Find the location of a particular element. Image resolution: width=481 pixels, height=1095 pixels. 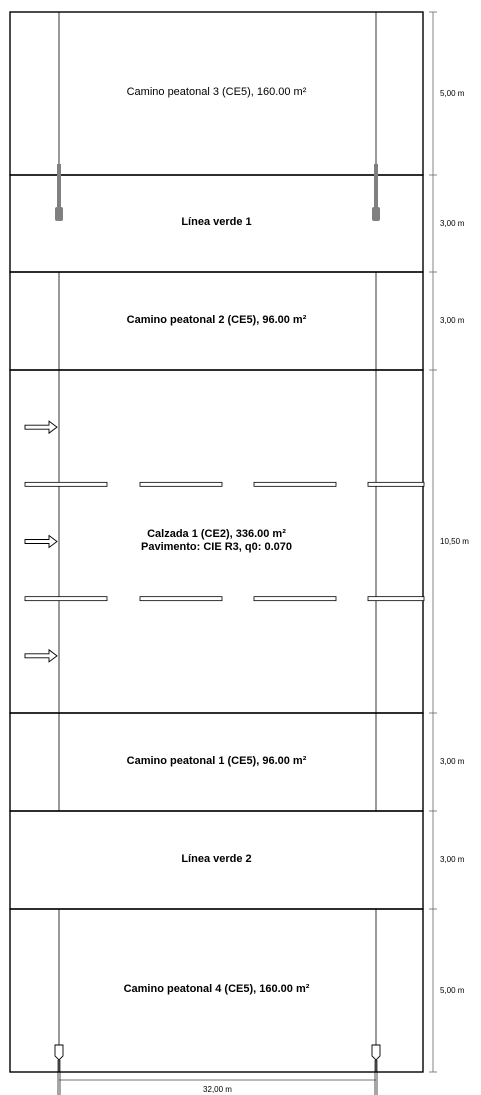

zone-4-height-label: 10,50 m is located at coordinates (454, 541).